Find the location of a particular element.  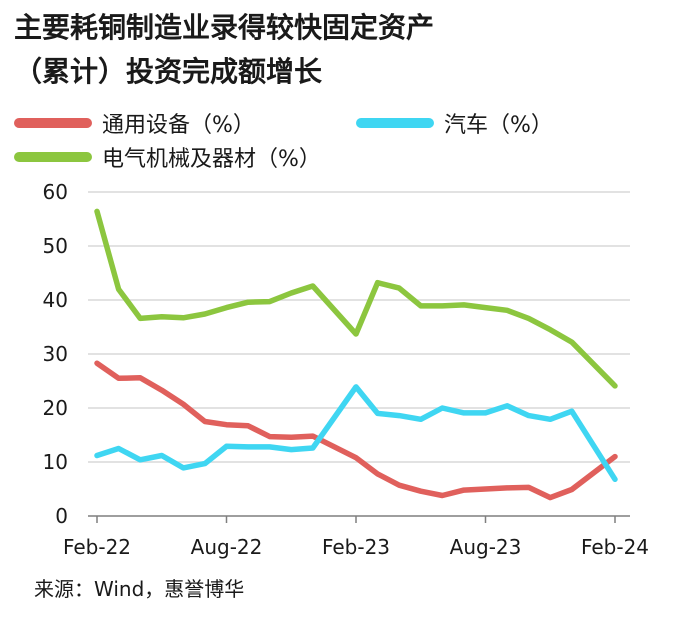

y-tick-label-20: 20 is located at coordinates (55, 408).